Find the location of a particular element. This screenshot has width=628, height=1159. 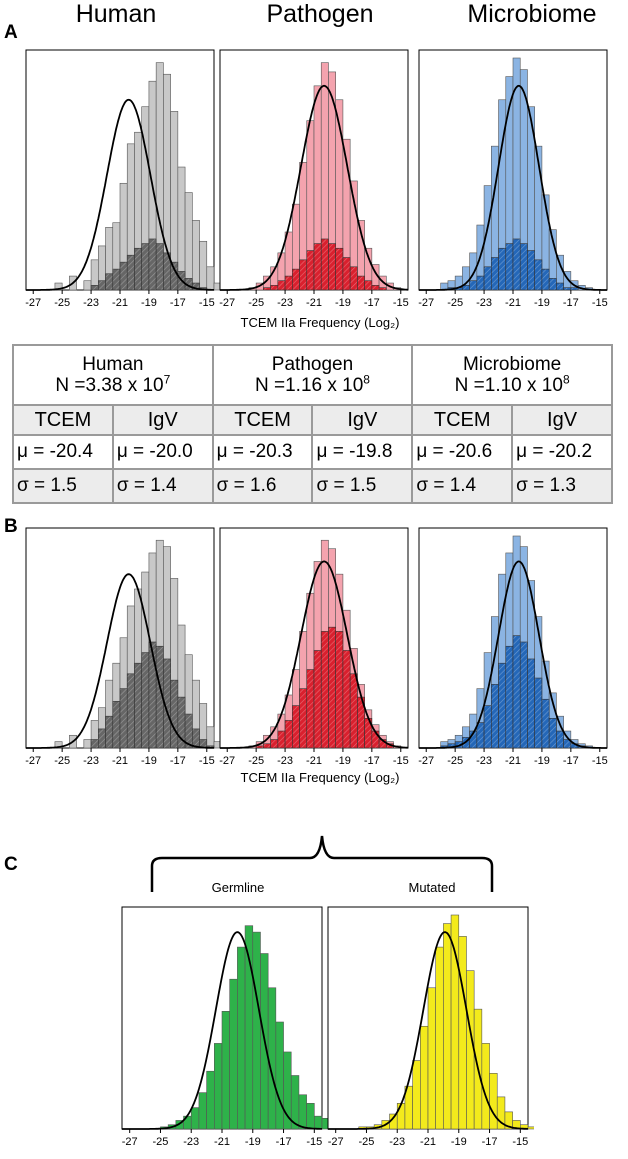

panel-label-c: C is located at coordinates (11, 864).